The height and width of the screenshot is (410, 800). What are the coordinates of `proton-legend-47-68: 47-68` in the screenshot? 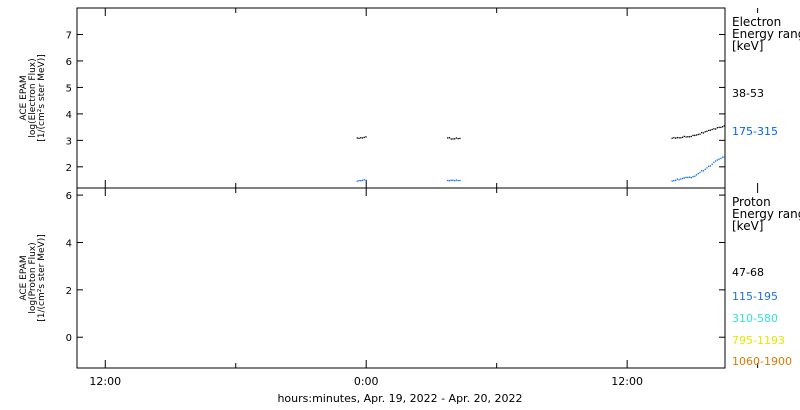 It's located at (748, 272).